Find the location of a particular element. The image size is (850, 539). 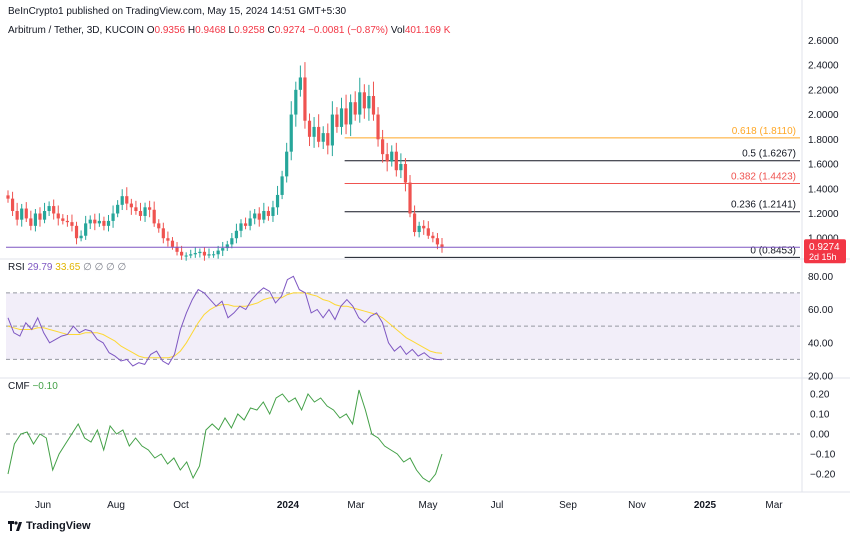

time-axis-tick: 2025 is located at coordinates (705, 505).